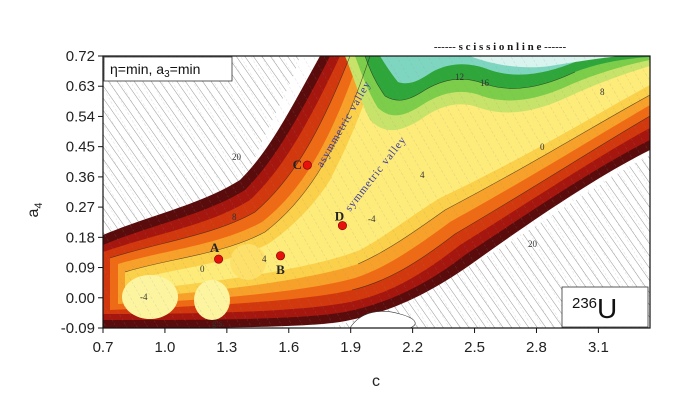 This screenshot has height=409, width=681. Describe the element at coordinates (474, 347) in the screenshot. I see `x-tick-label: 2.5` at that location.